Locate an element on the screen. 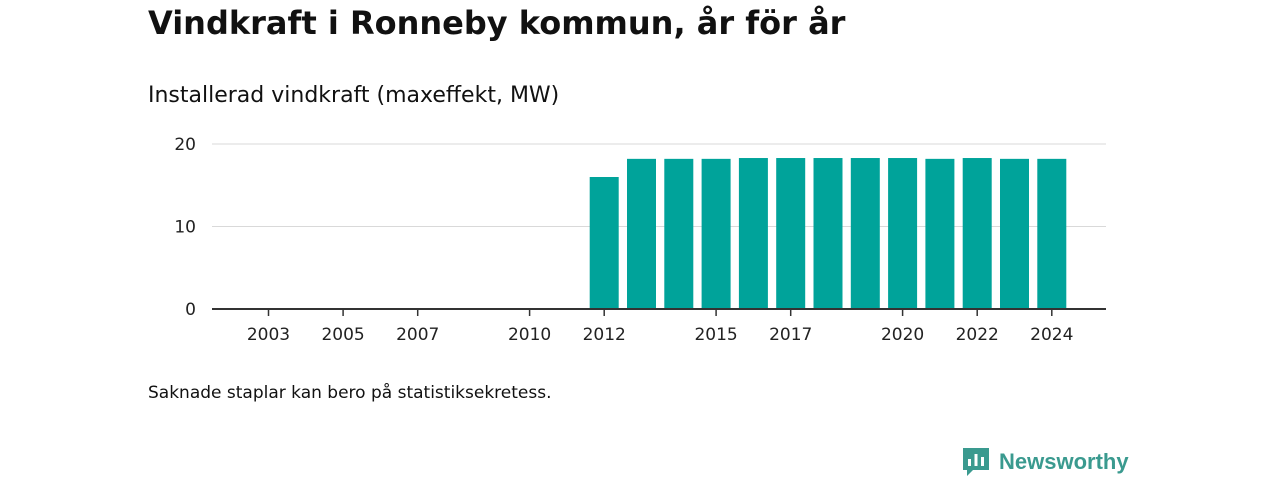 Image resolution: width=1280 pixels, height=480 pixels. bar-2012 is located at coordinates (604, 243).